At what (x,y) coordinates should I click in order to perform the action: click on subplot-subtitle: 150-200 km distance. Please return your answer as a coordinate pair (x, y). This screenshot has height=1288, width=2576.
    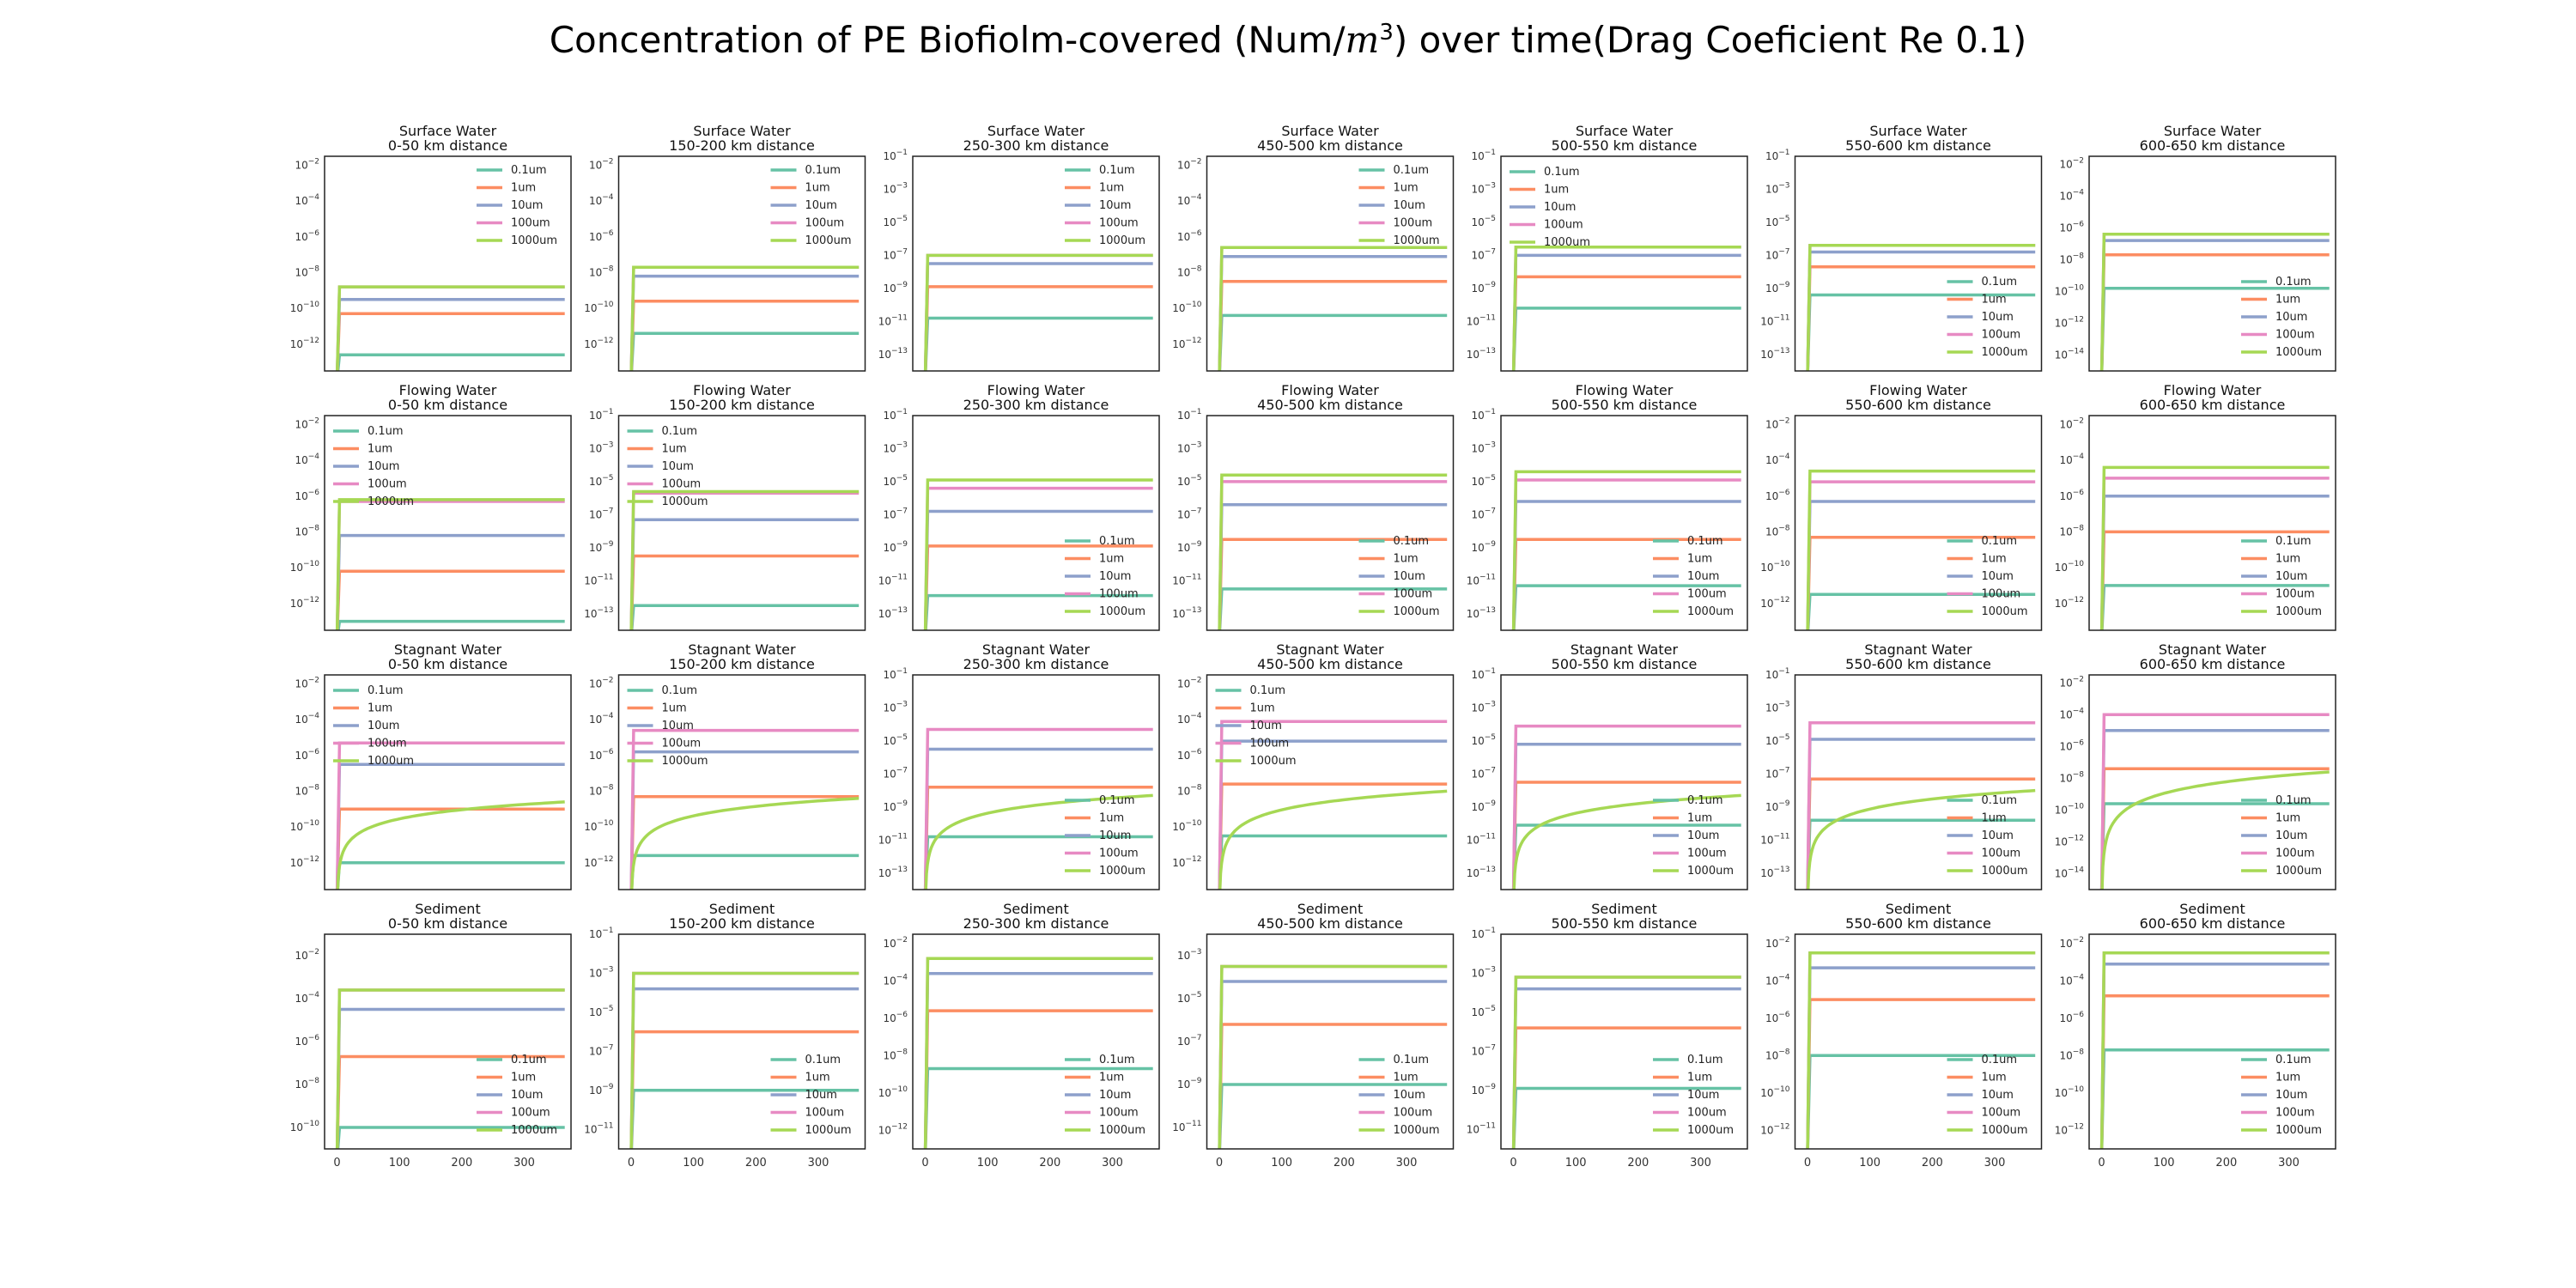
    Looking at the image, I should click on (742, 924).